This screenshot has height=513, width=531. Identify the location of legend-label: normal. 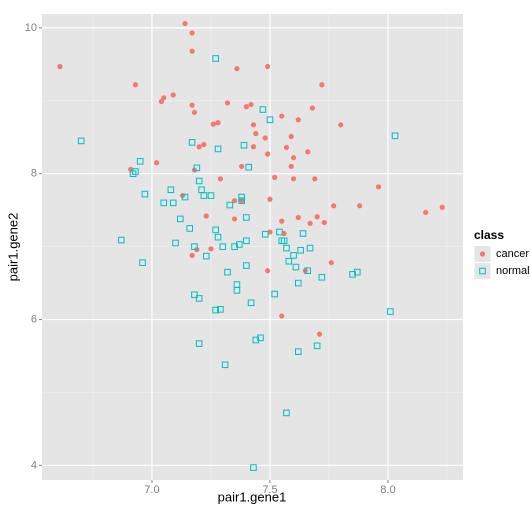
(513, 271).